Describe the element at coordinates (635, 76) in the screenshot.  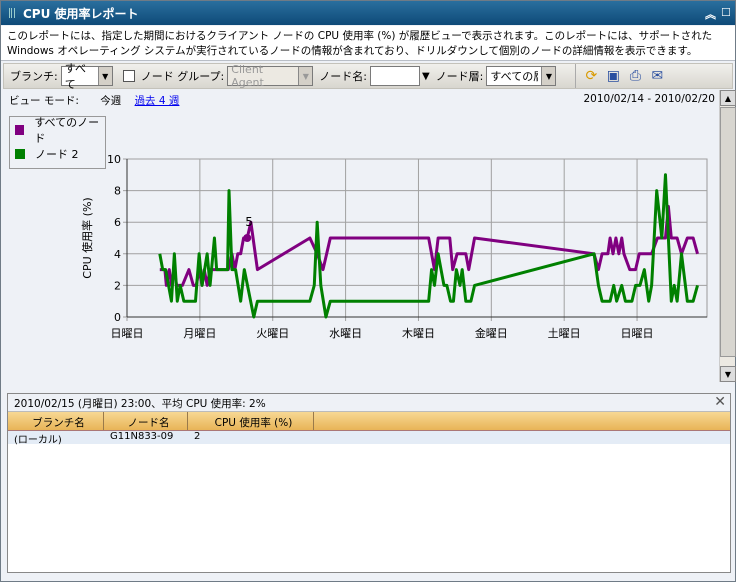
I see `print-icon: ⎙` at that location.